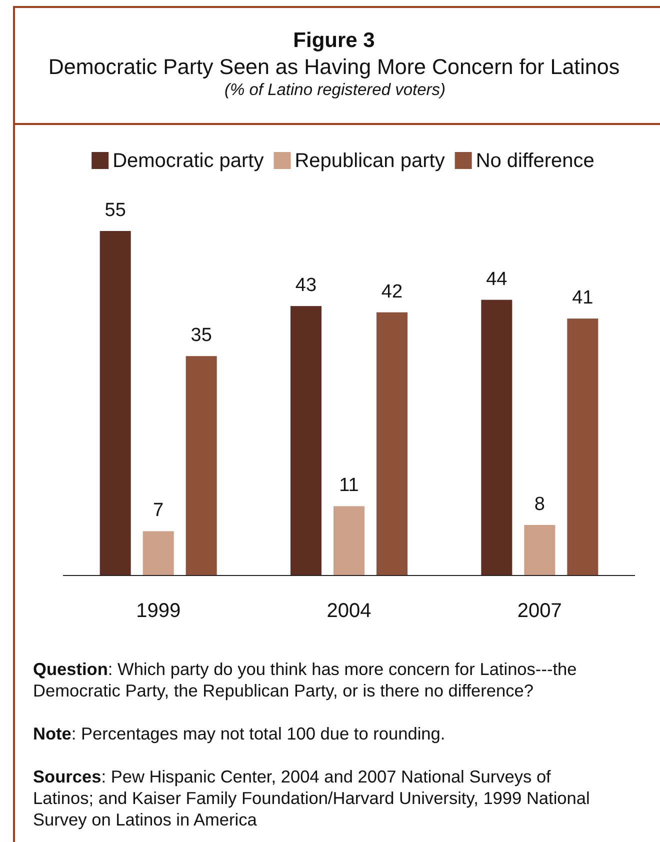  What do you see at coordinates (239, 734) in the screenshot?
I see `text: Note: Percentages may not total 100 due to rounding.` at bounding box center [239, 734].